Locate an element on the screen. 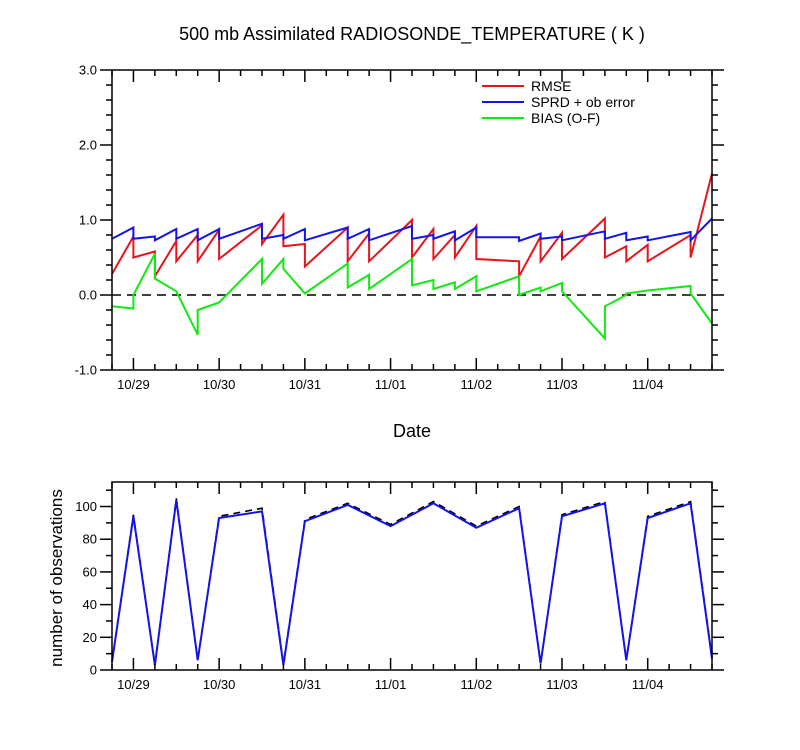 The image size is (800, 750). legend-label: RMSE is located at coordinates (551, 86).